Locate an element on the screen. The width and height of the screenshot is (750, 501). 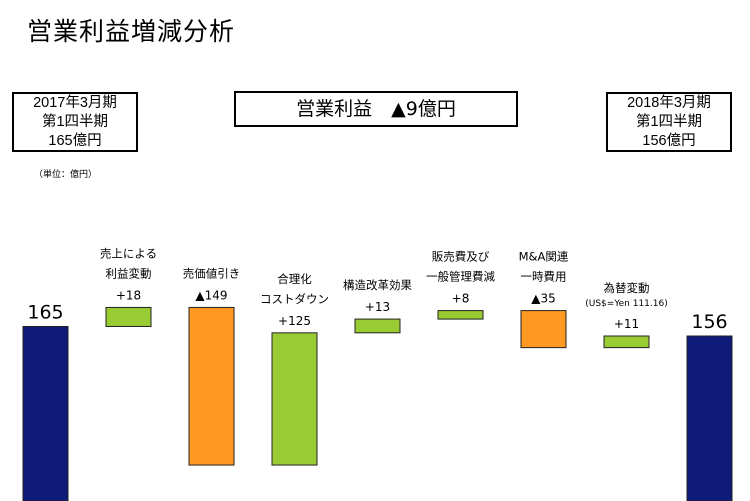
bar-sga is located at coordinates (460, 315).